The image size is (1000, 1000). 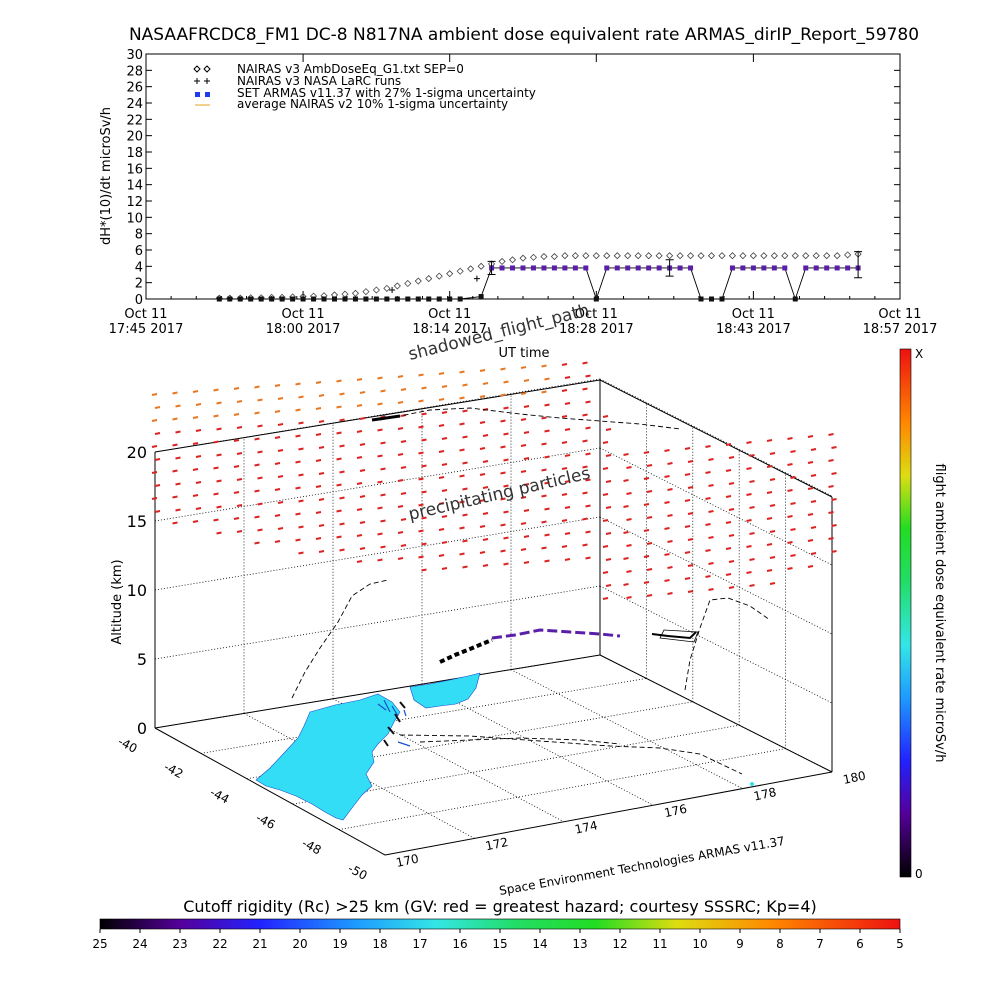 What do you see at coordinates (491, 267) in the screenshot?
I see `nairas-v2-errorbar` at bounding box center [491, 267].